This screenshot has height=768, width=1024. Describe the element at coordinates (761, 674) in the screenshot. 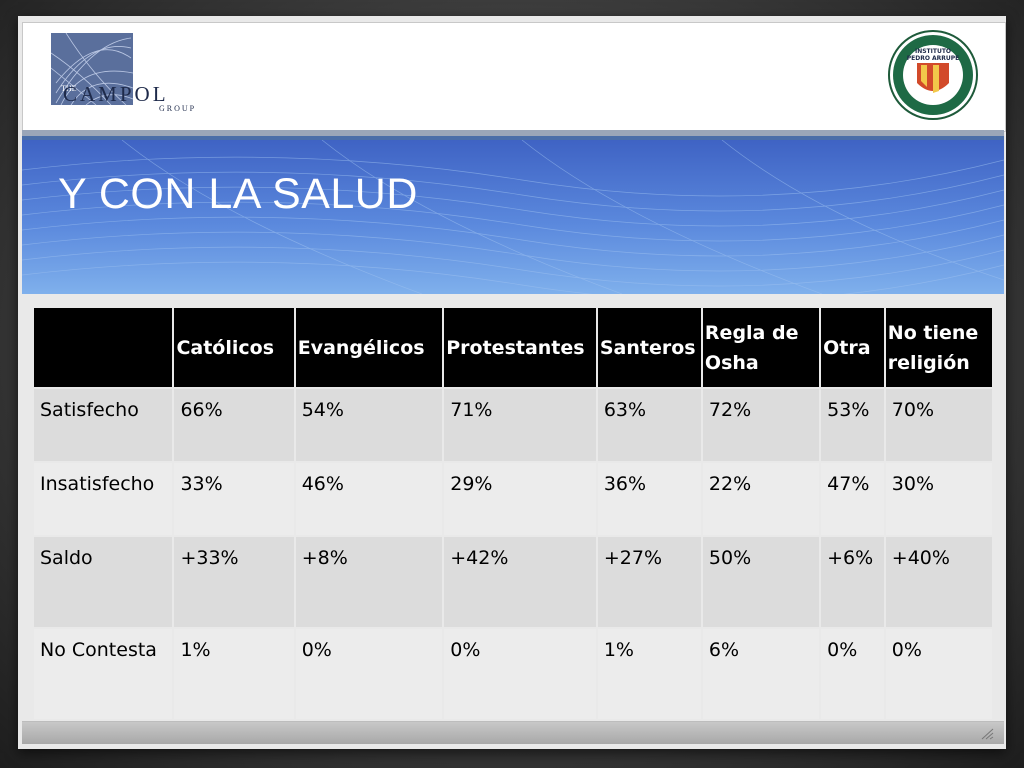

I see `table-cell: 6%` at that location.